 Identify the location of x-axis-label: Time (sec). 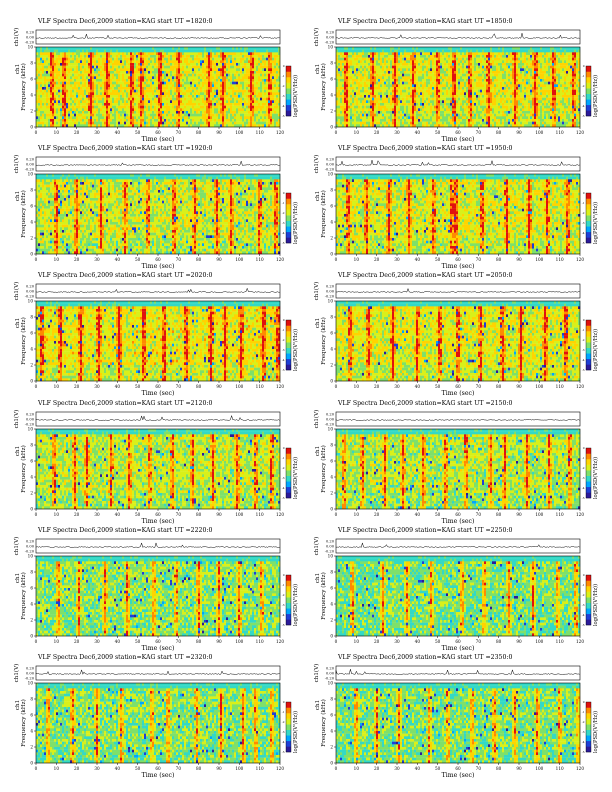
(458, 775).